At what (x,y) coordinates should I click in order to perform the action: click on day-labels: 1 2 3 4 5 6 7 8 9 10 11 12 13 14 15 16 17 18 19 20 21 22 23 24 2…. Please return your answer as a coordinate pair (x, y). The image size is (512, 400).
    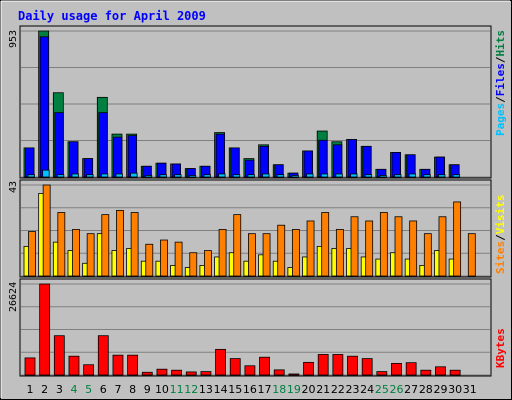
    Looking at the image, I should click on (252, 389).